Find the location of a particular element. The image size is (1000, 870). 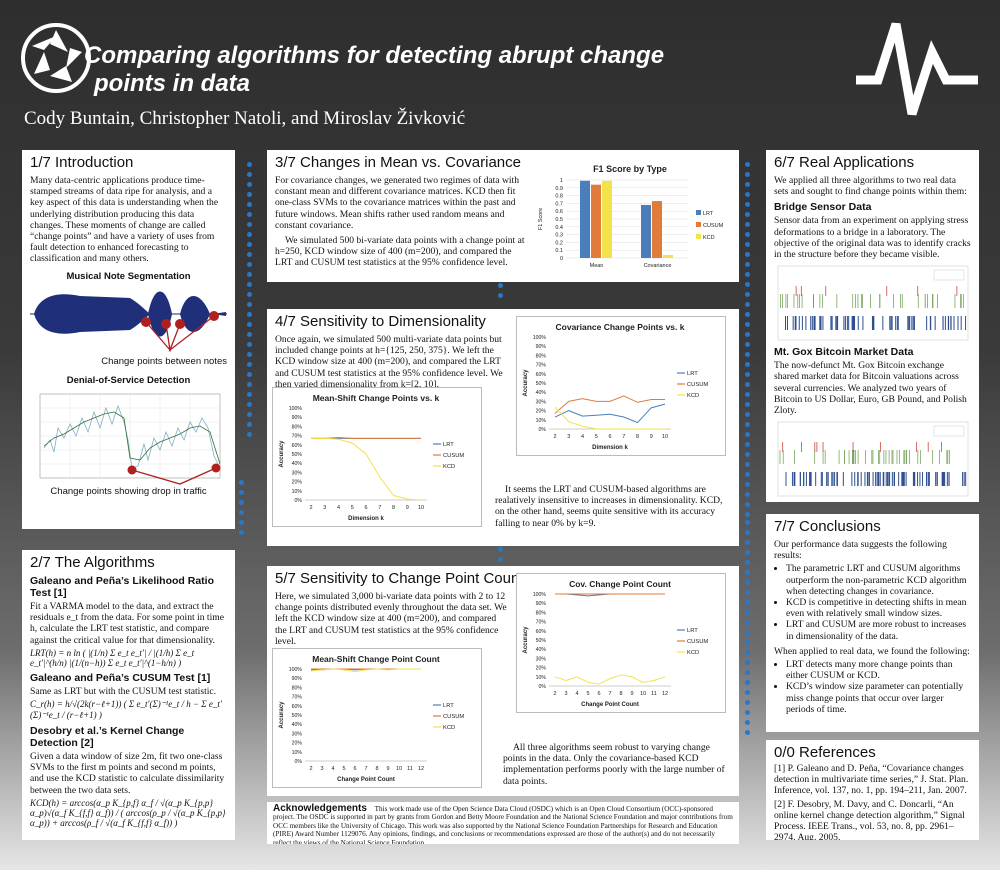

figure-caption: Change points between notes is located at coordinates (164, 361).